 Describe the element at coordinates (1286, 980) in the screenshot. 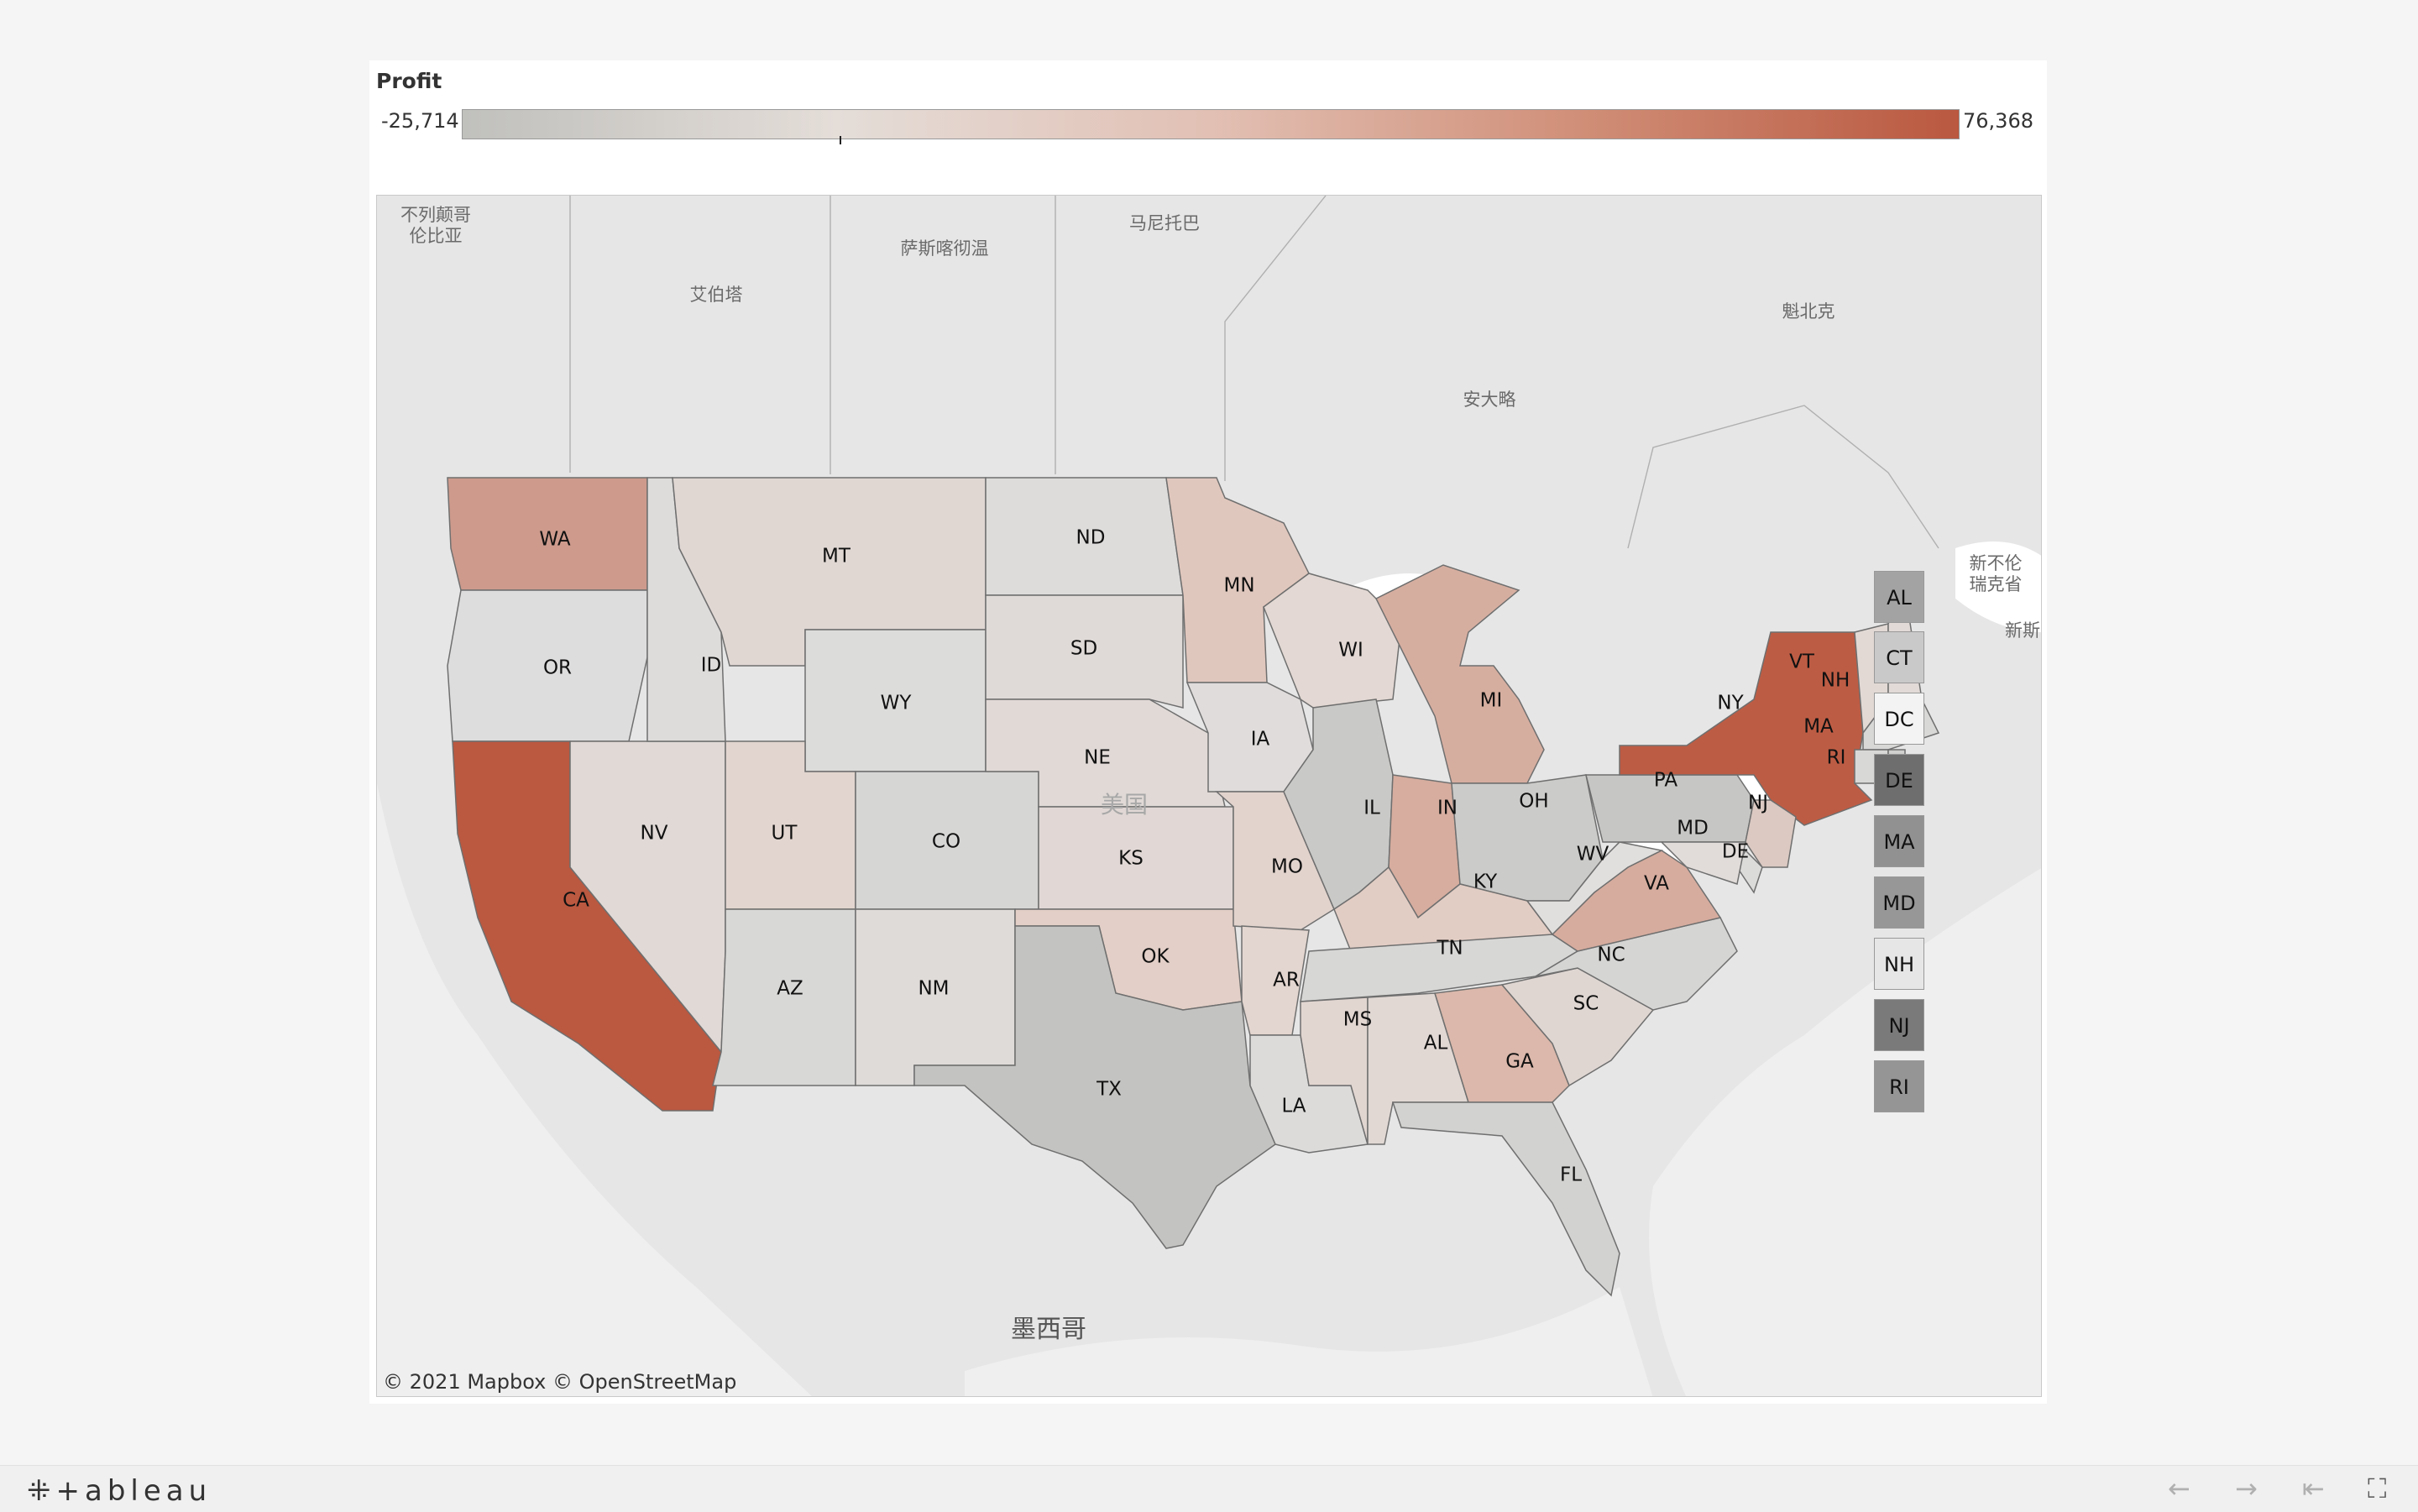

I see `state-label-ar: AR` at that location.